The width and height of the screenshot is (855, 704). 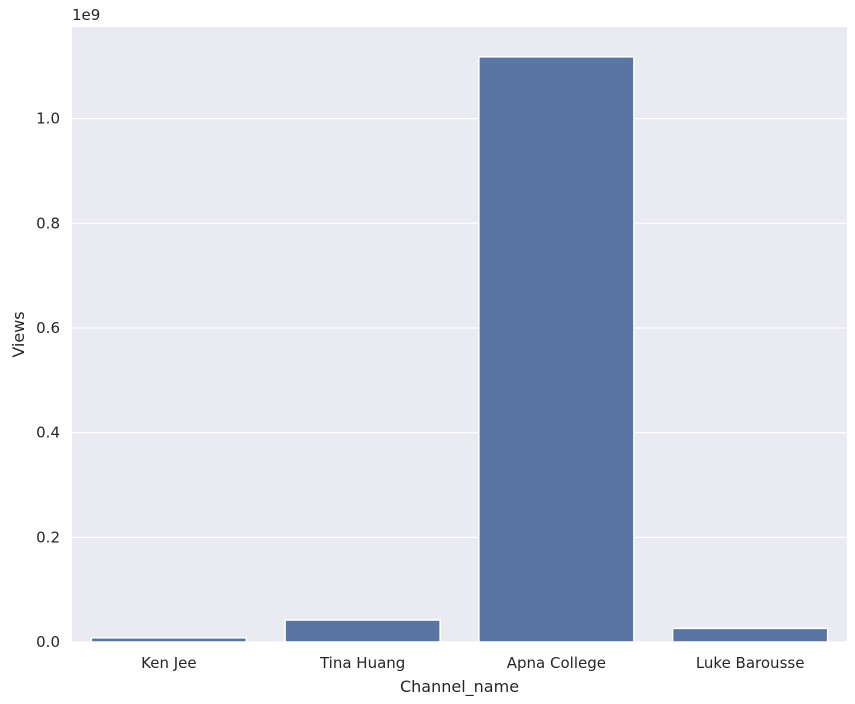 What do you see at coordinates (18, 334) in the screenshot?
I see `y-axis-label: Views` at bounding box center [18, 334].